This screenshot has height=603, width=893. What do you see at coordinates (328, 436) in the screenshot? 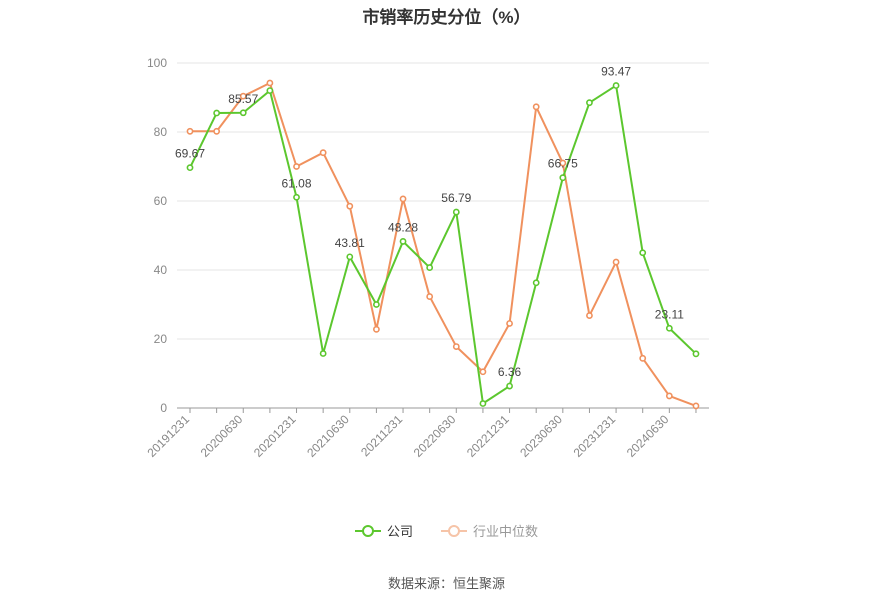
I see `x-tick-label: 20210630` at bounding box center [328, 436].